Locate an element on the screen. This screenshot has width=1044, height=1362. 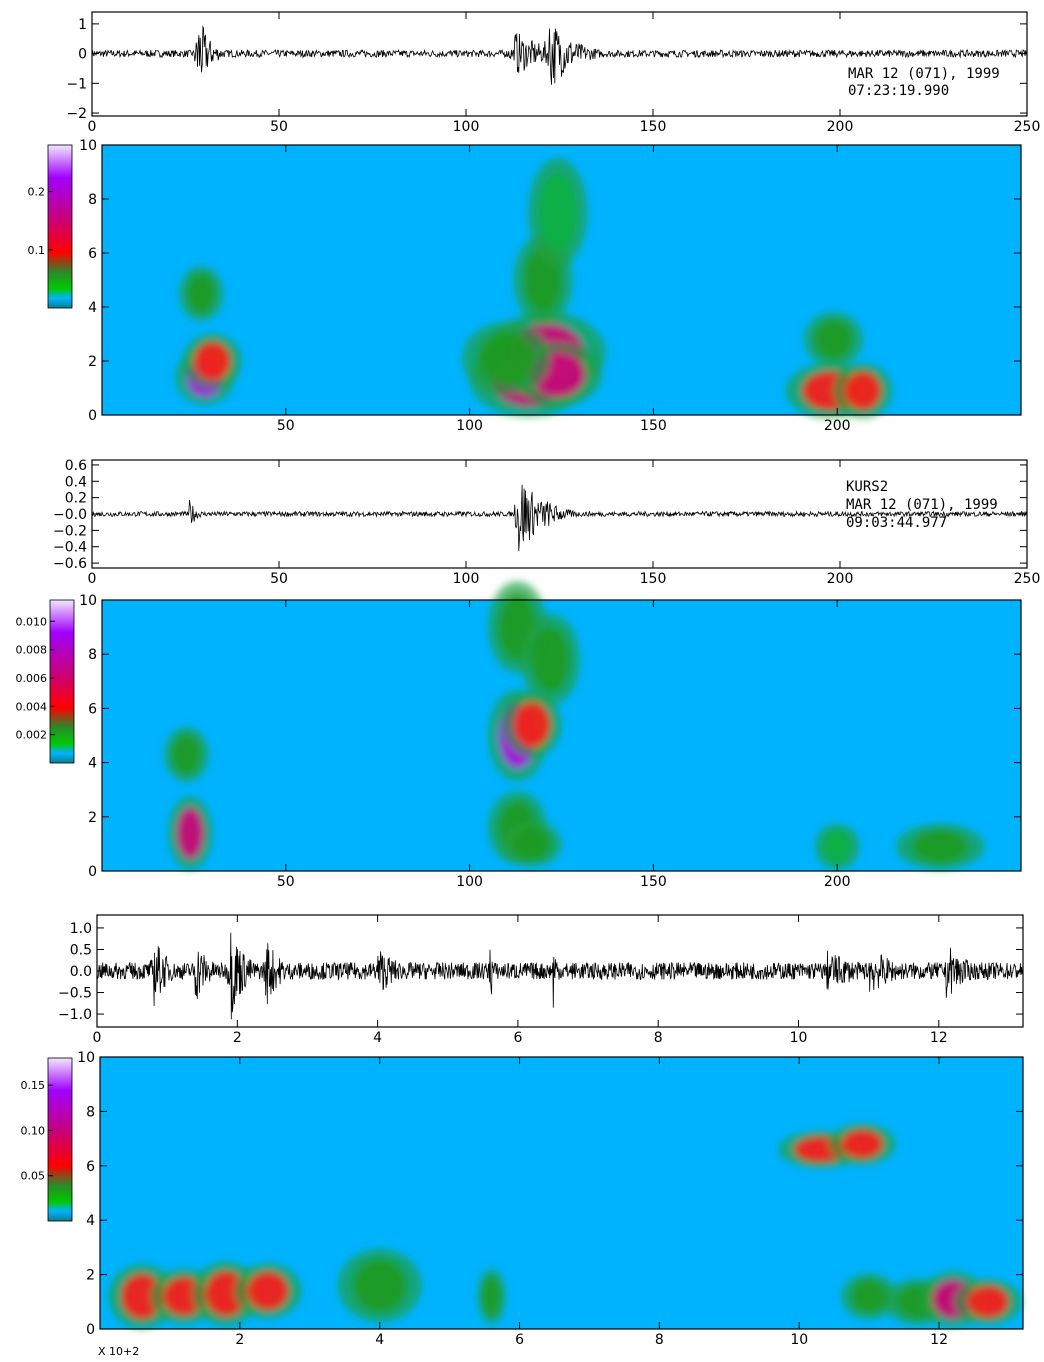
spectrogram-1-energy is located at coordinates (534, 288).